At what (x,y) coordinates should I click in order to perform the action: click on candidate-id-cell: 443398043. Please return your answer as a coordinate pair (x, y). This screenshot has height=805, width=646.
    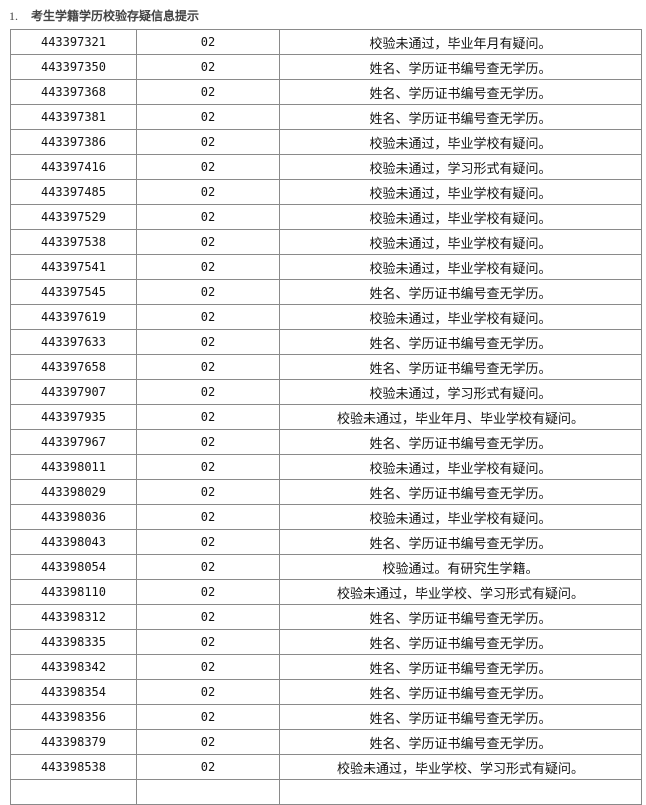
    Looking at the image, I should click on (73, 542).